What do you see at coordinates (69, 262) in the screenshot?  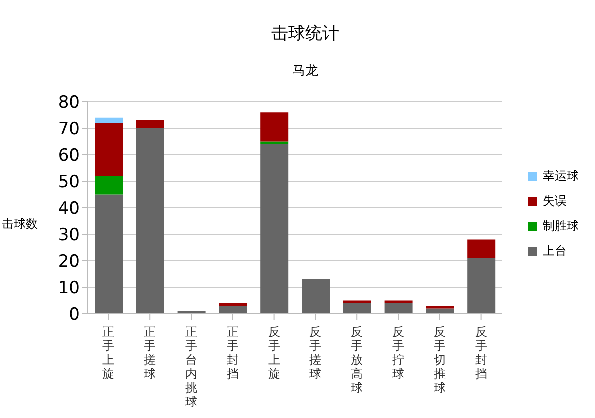 I see `y-tick-label: 20` at bounding box center [69, 262].